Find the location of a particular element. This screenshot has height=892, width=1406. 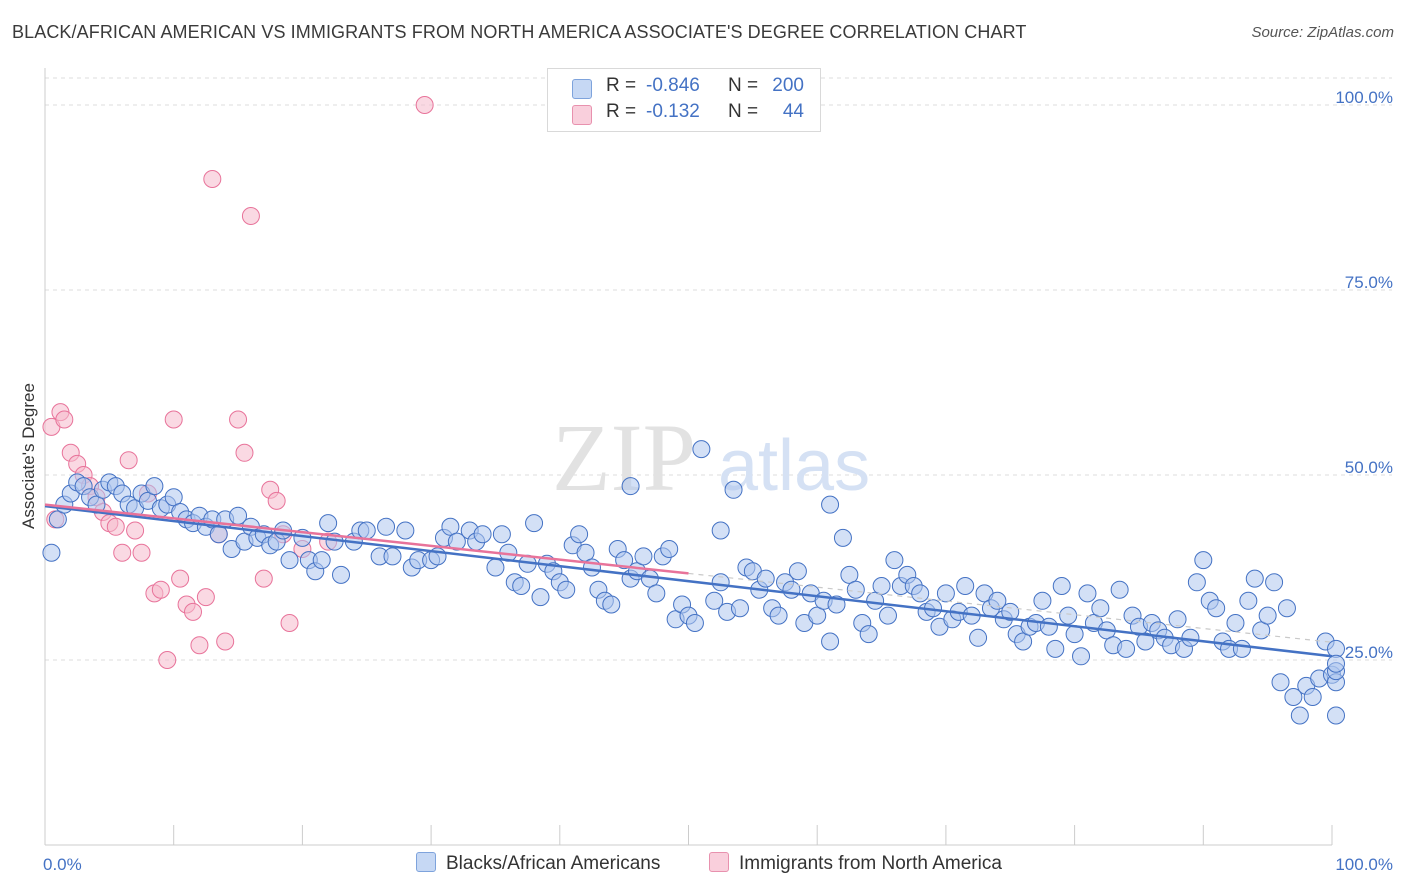

legend-item-blacks: Blacks/African Americans is located at coordinates (538, 865).